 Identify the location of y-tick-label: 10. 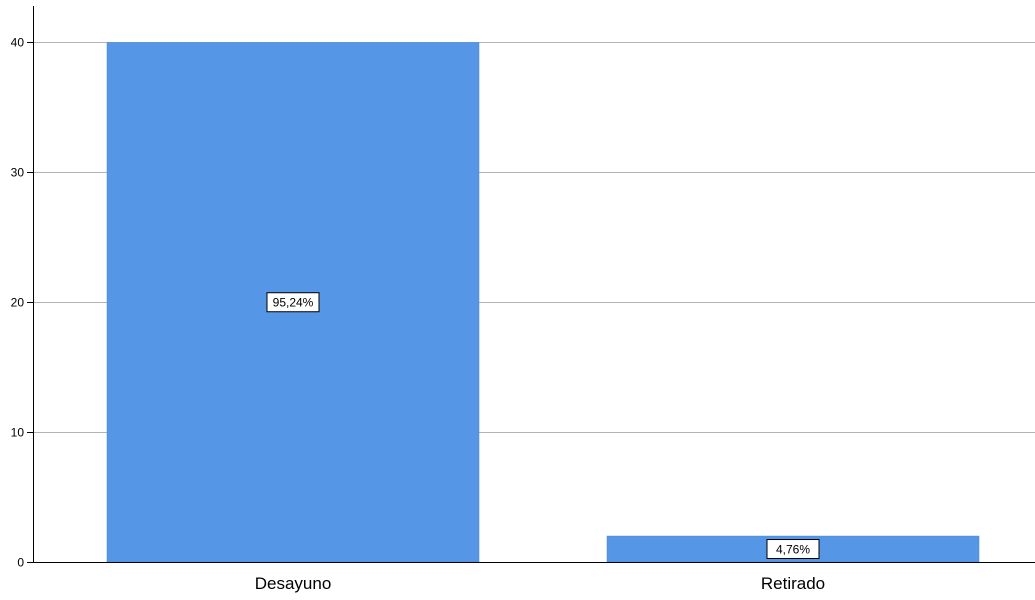
(18, 433).